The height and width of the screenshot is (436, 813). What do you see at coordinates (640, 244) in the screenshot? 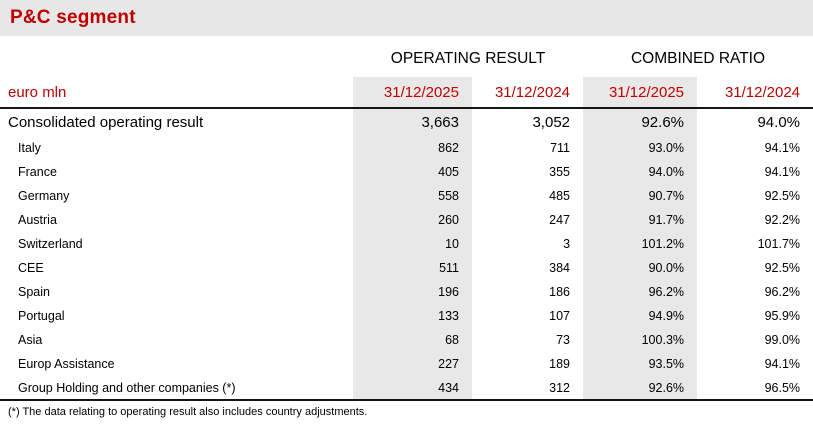
I see `combined-ratio-2025: 101.2%` at bounding box center [640, 244].